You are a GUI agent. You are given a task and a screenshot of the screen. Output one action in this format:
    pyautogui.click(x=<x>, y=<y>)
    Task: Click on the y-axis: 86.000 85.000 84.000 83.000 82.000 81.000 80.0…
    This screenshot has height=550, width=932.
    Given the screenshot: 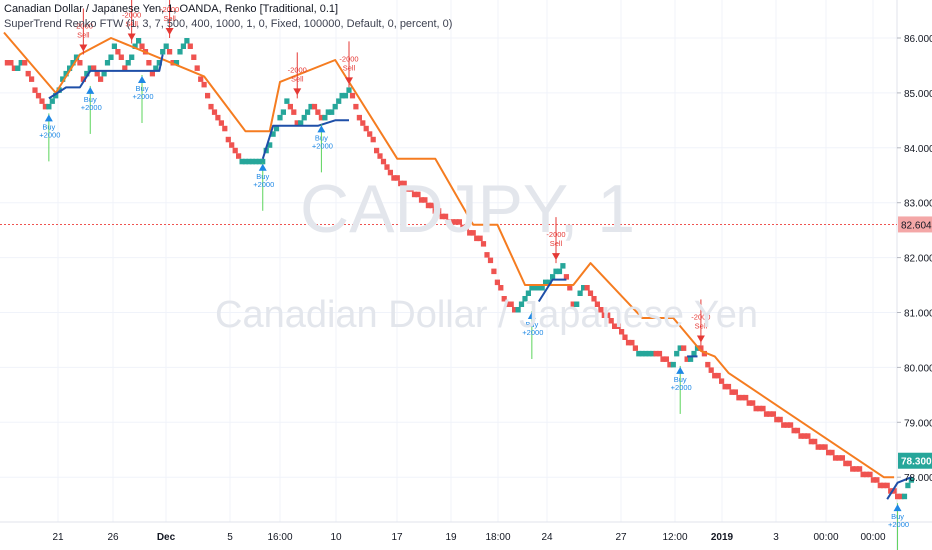 What is the action you would take?
    pyautogui.click(x=914, y=259)
    